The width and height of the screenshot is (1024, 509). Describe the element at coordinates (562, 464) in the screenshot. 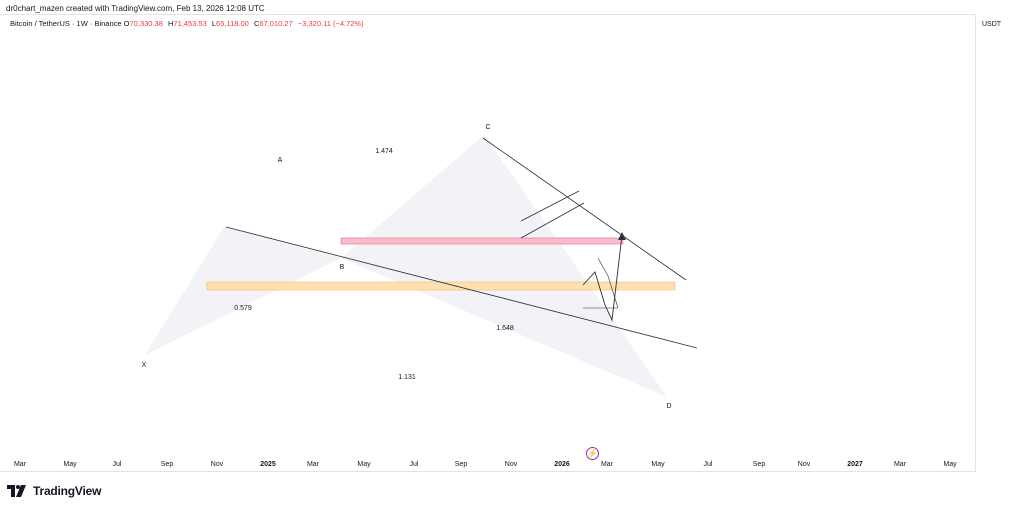

I see `time-tick-label: 2026` at that location.